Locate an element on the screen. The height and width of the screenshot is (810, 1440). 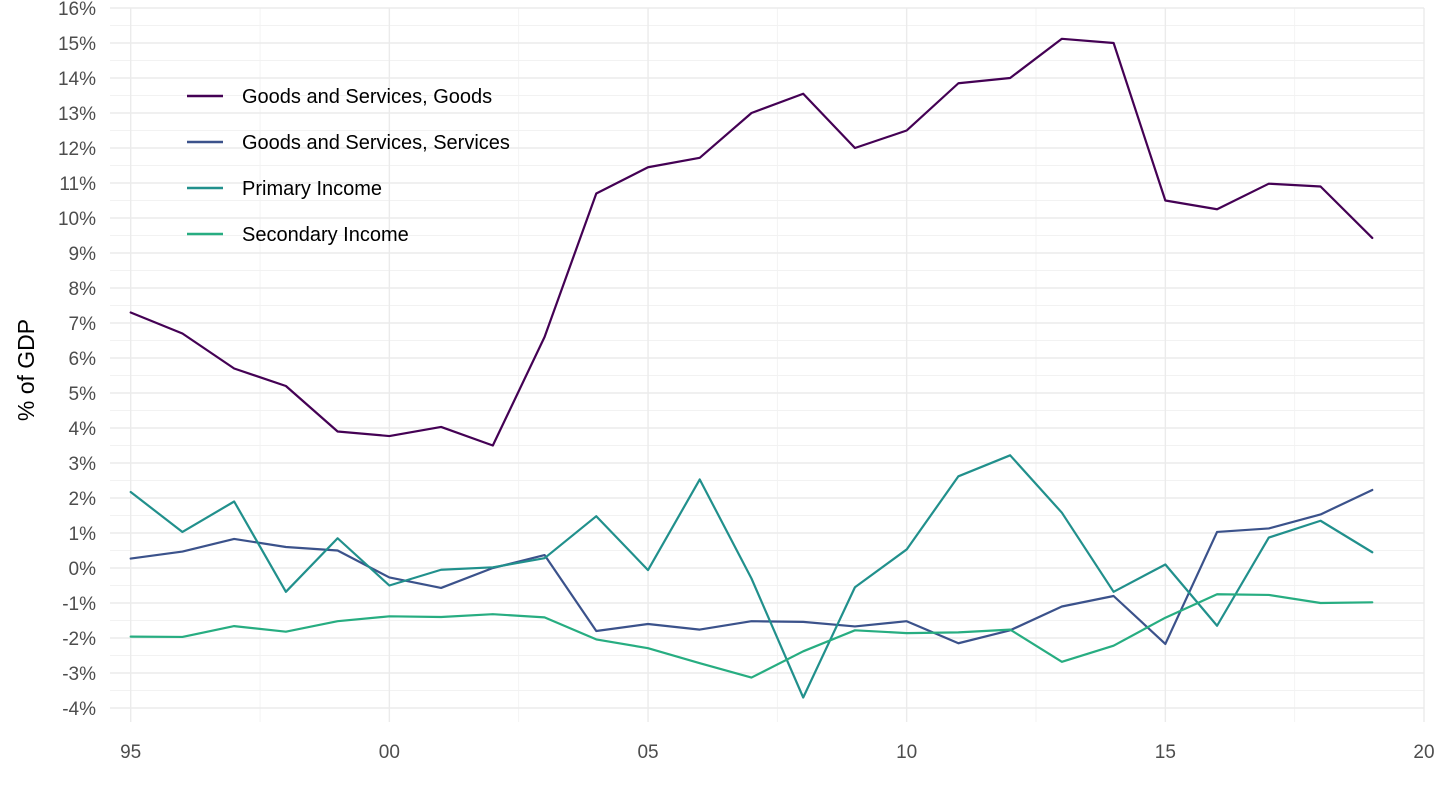
y-tick-label: -1% is located at coordinates (79, 604).